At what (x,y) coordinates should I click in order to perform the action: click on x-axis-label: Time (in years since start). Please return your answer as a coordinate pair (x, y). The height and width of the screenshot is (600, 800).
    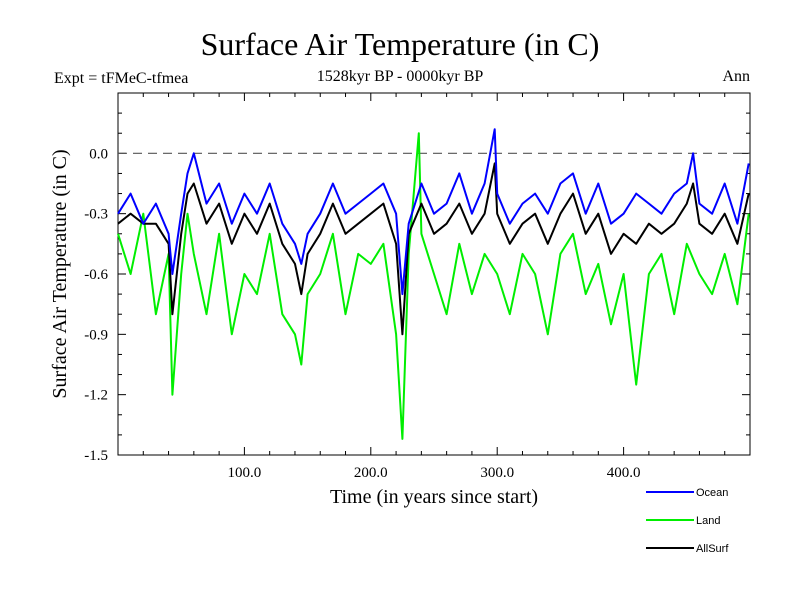
    Looking at the image, I should click on (434, 497).